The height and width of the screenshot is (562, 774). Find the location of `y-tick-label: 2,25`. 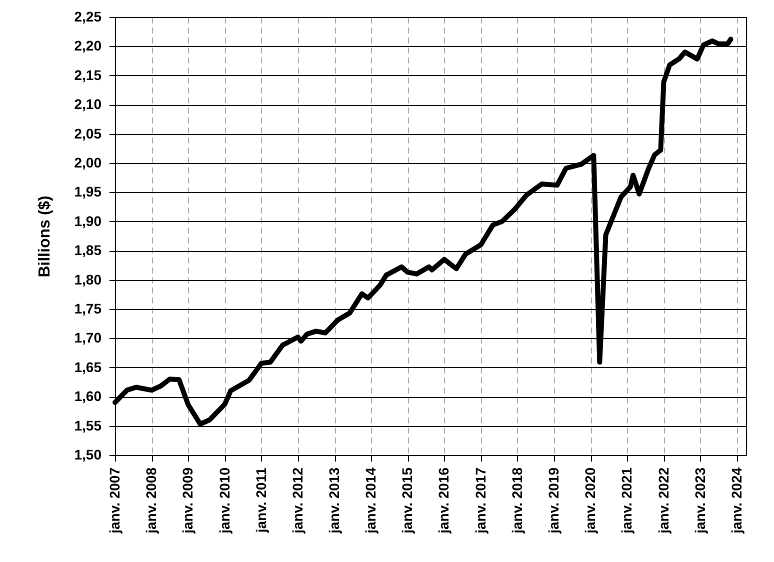

y-tick-label: 2,25 is located at coordinates (88, 16).